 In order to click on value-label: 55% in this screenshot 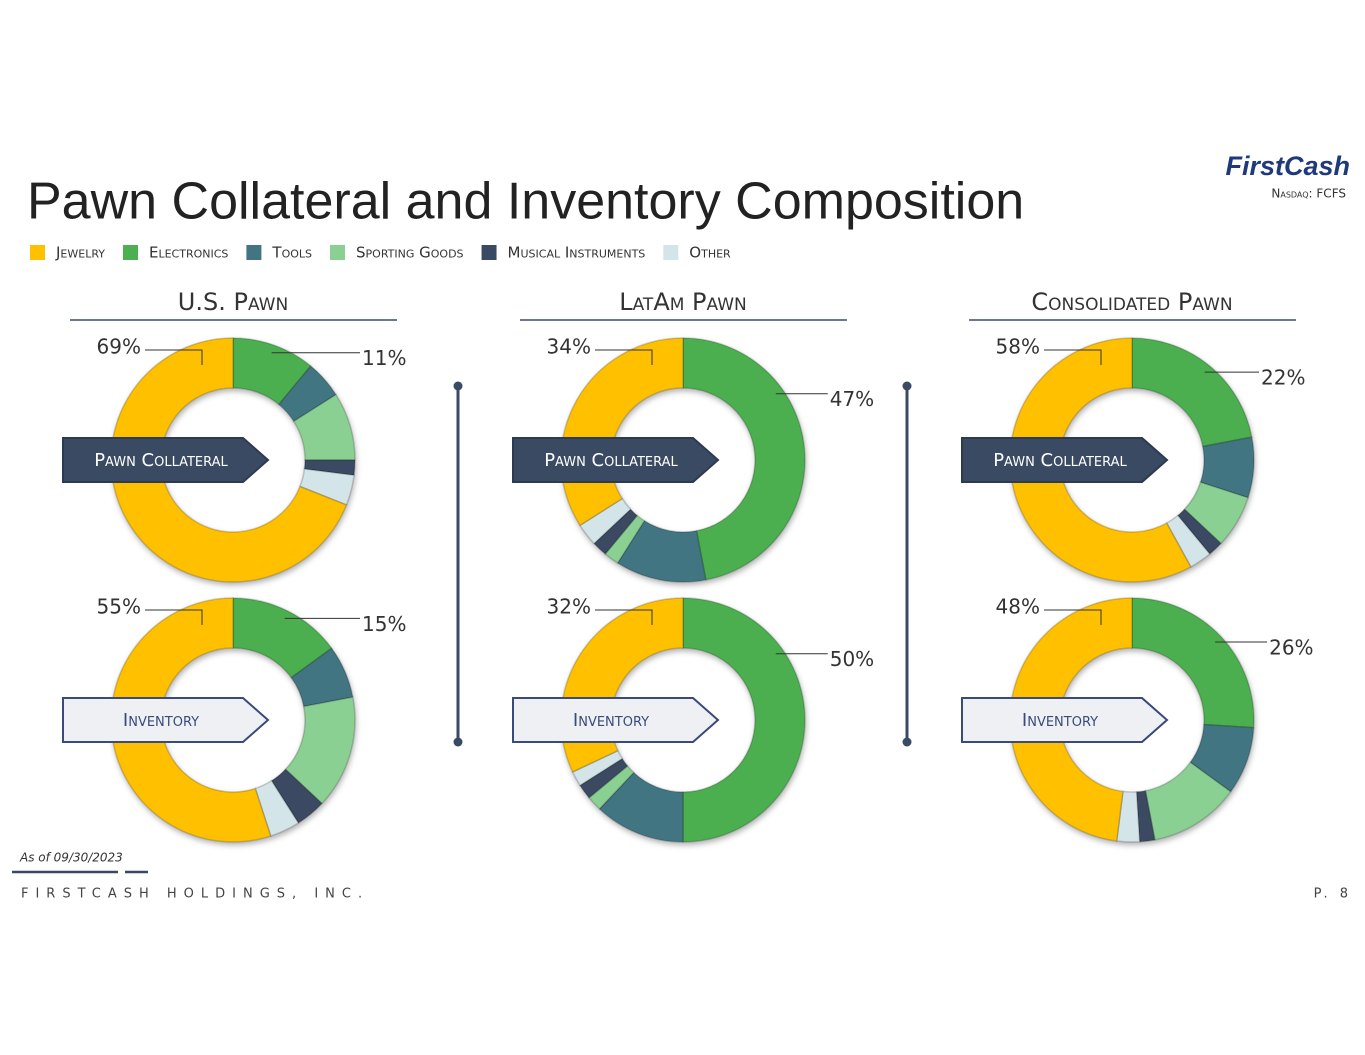, I will do `click(119, 607)`.